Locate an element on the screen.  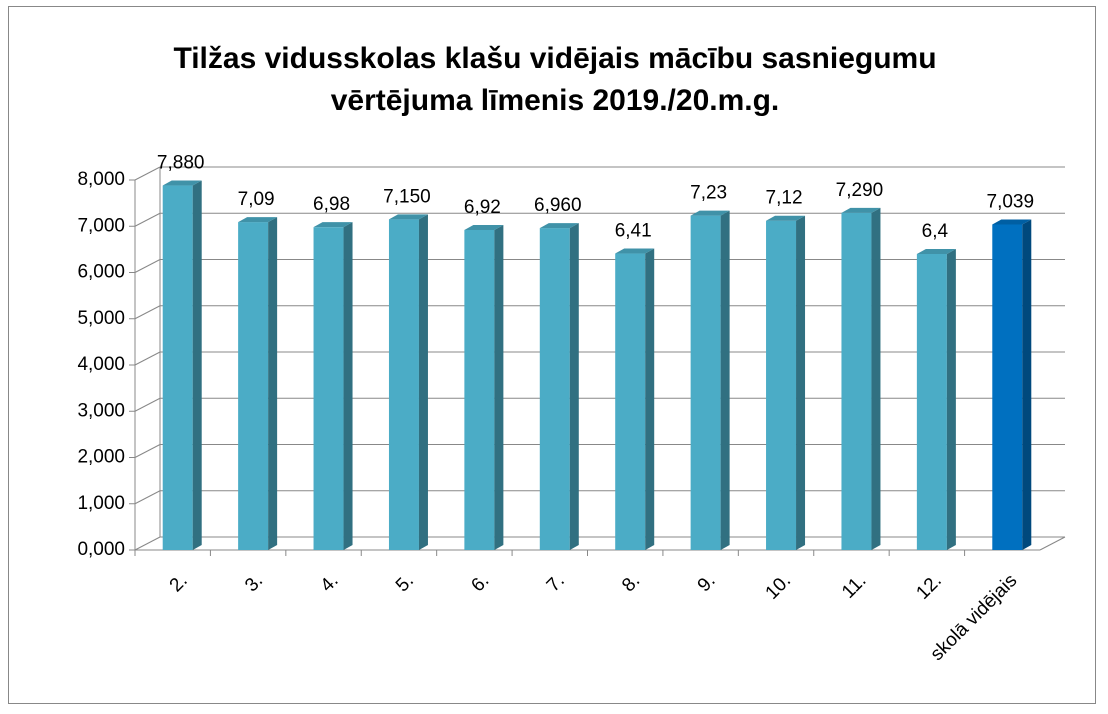
y-tick-label: 2,000 is located at coordinates (101, 457).